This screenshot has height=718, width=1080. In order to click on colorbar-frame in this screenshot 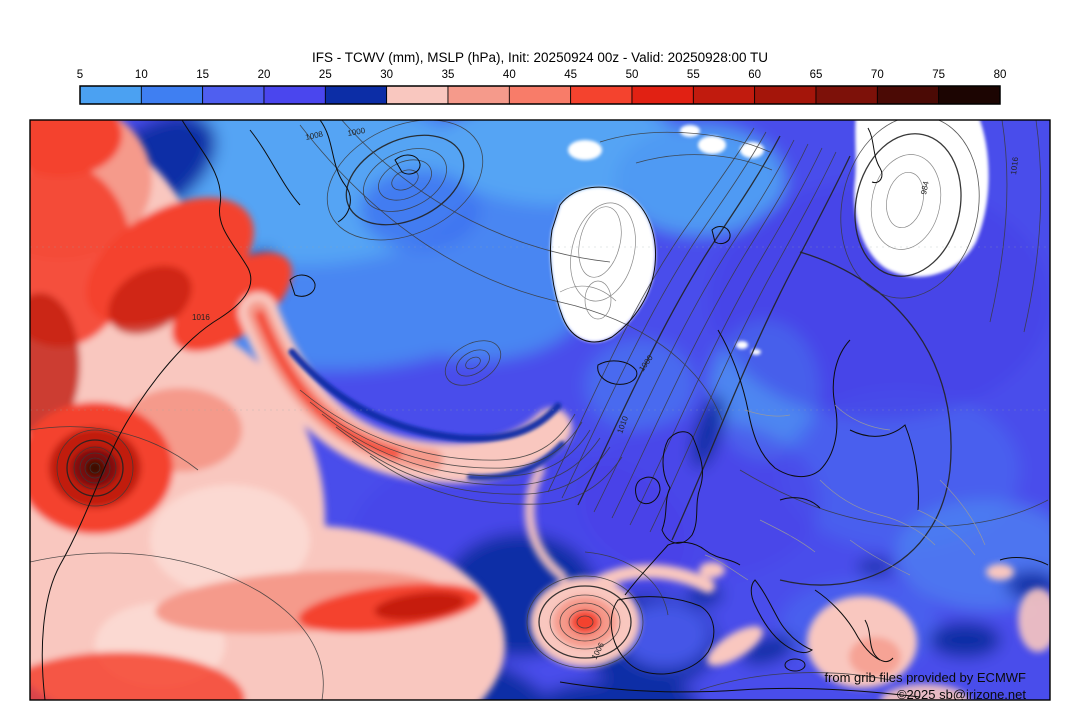, I will do `click(540, 95)`.